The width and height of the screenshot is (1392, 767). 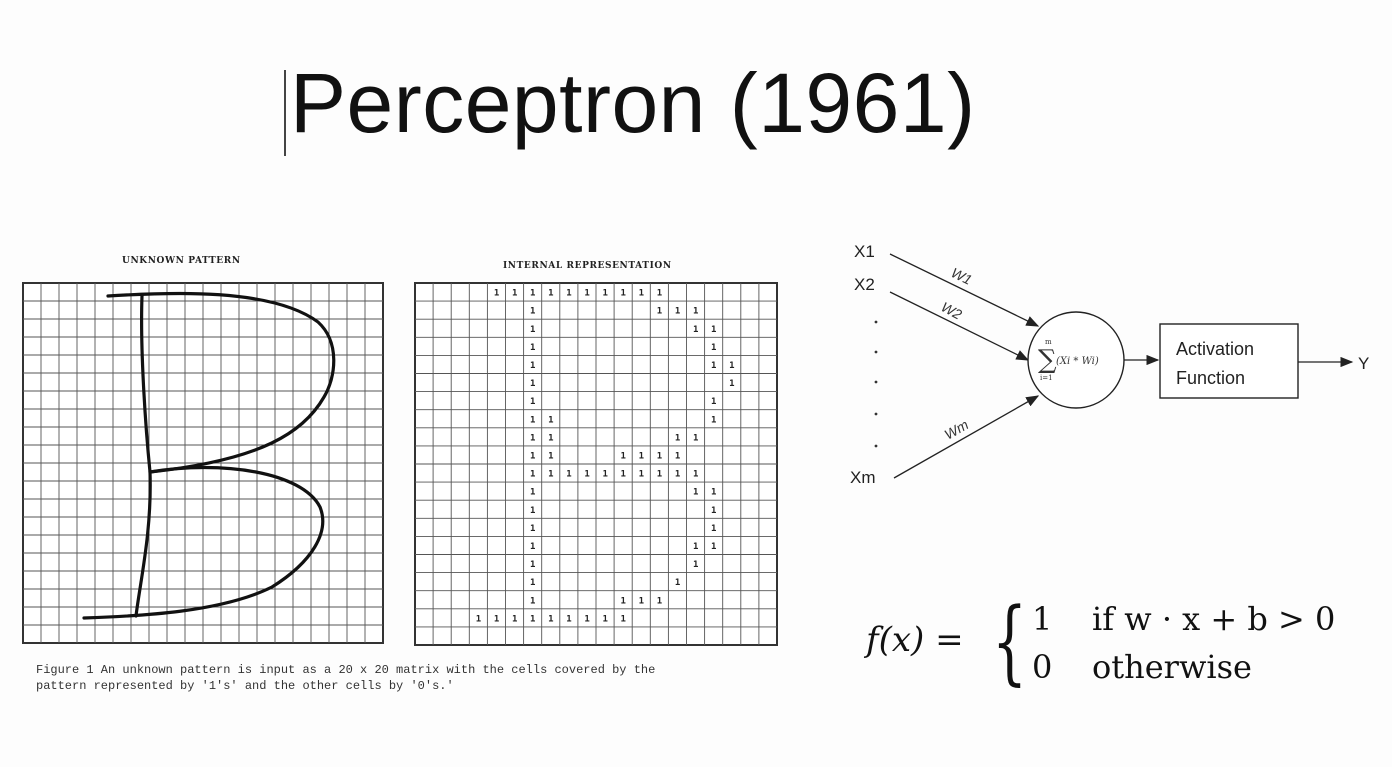 What do you see at coordinates (959, 326) in the screenshot?
I see `arrow-x2` at bounding box center [959, 326].